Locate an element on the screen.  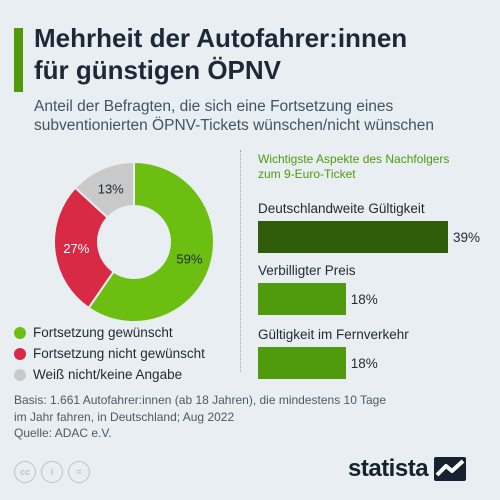
source-line-2: im Jahr fahren, in Deutschland; Aug 2022 is located at coordinates (124, 416).